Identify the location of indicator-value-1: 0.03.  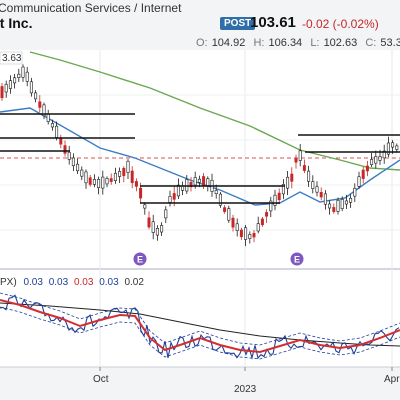
(33, 282).